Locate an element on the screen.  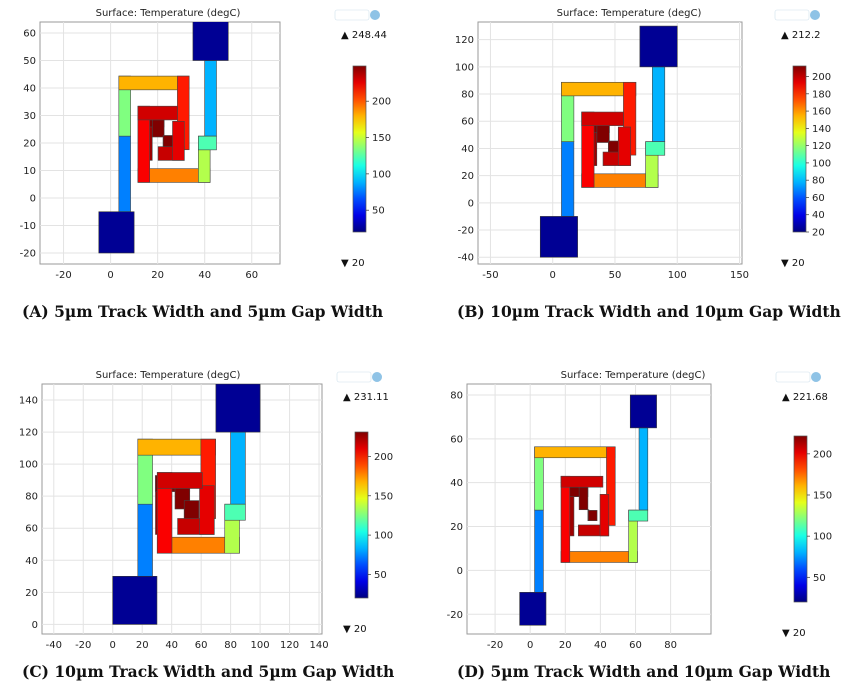
max-label: ▲ 221.68 is located at coordinates (805, 397).